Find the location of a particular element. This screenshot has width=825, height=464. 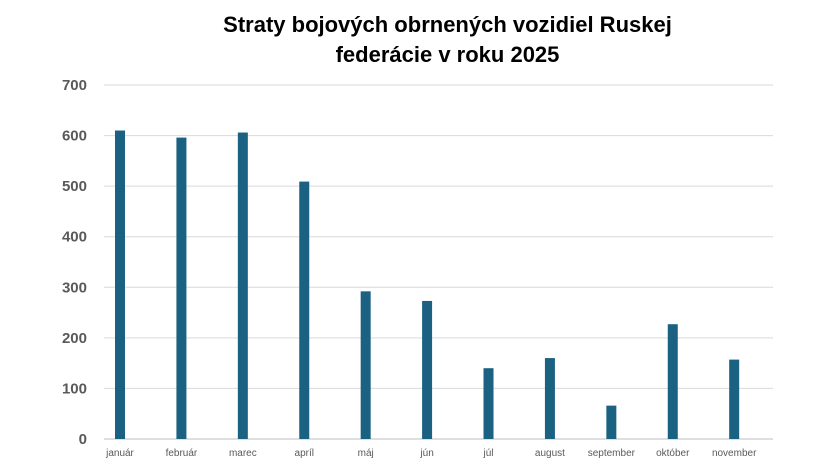

y-tick-label: 500 is located at coordinates (74, 186).